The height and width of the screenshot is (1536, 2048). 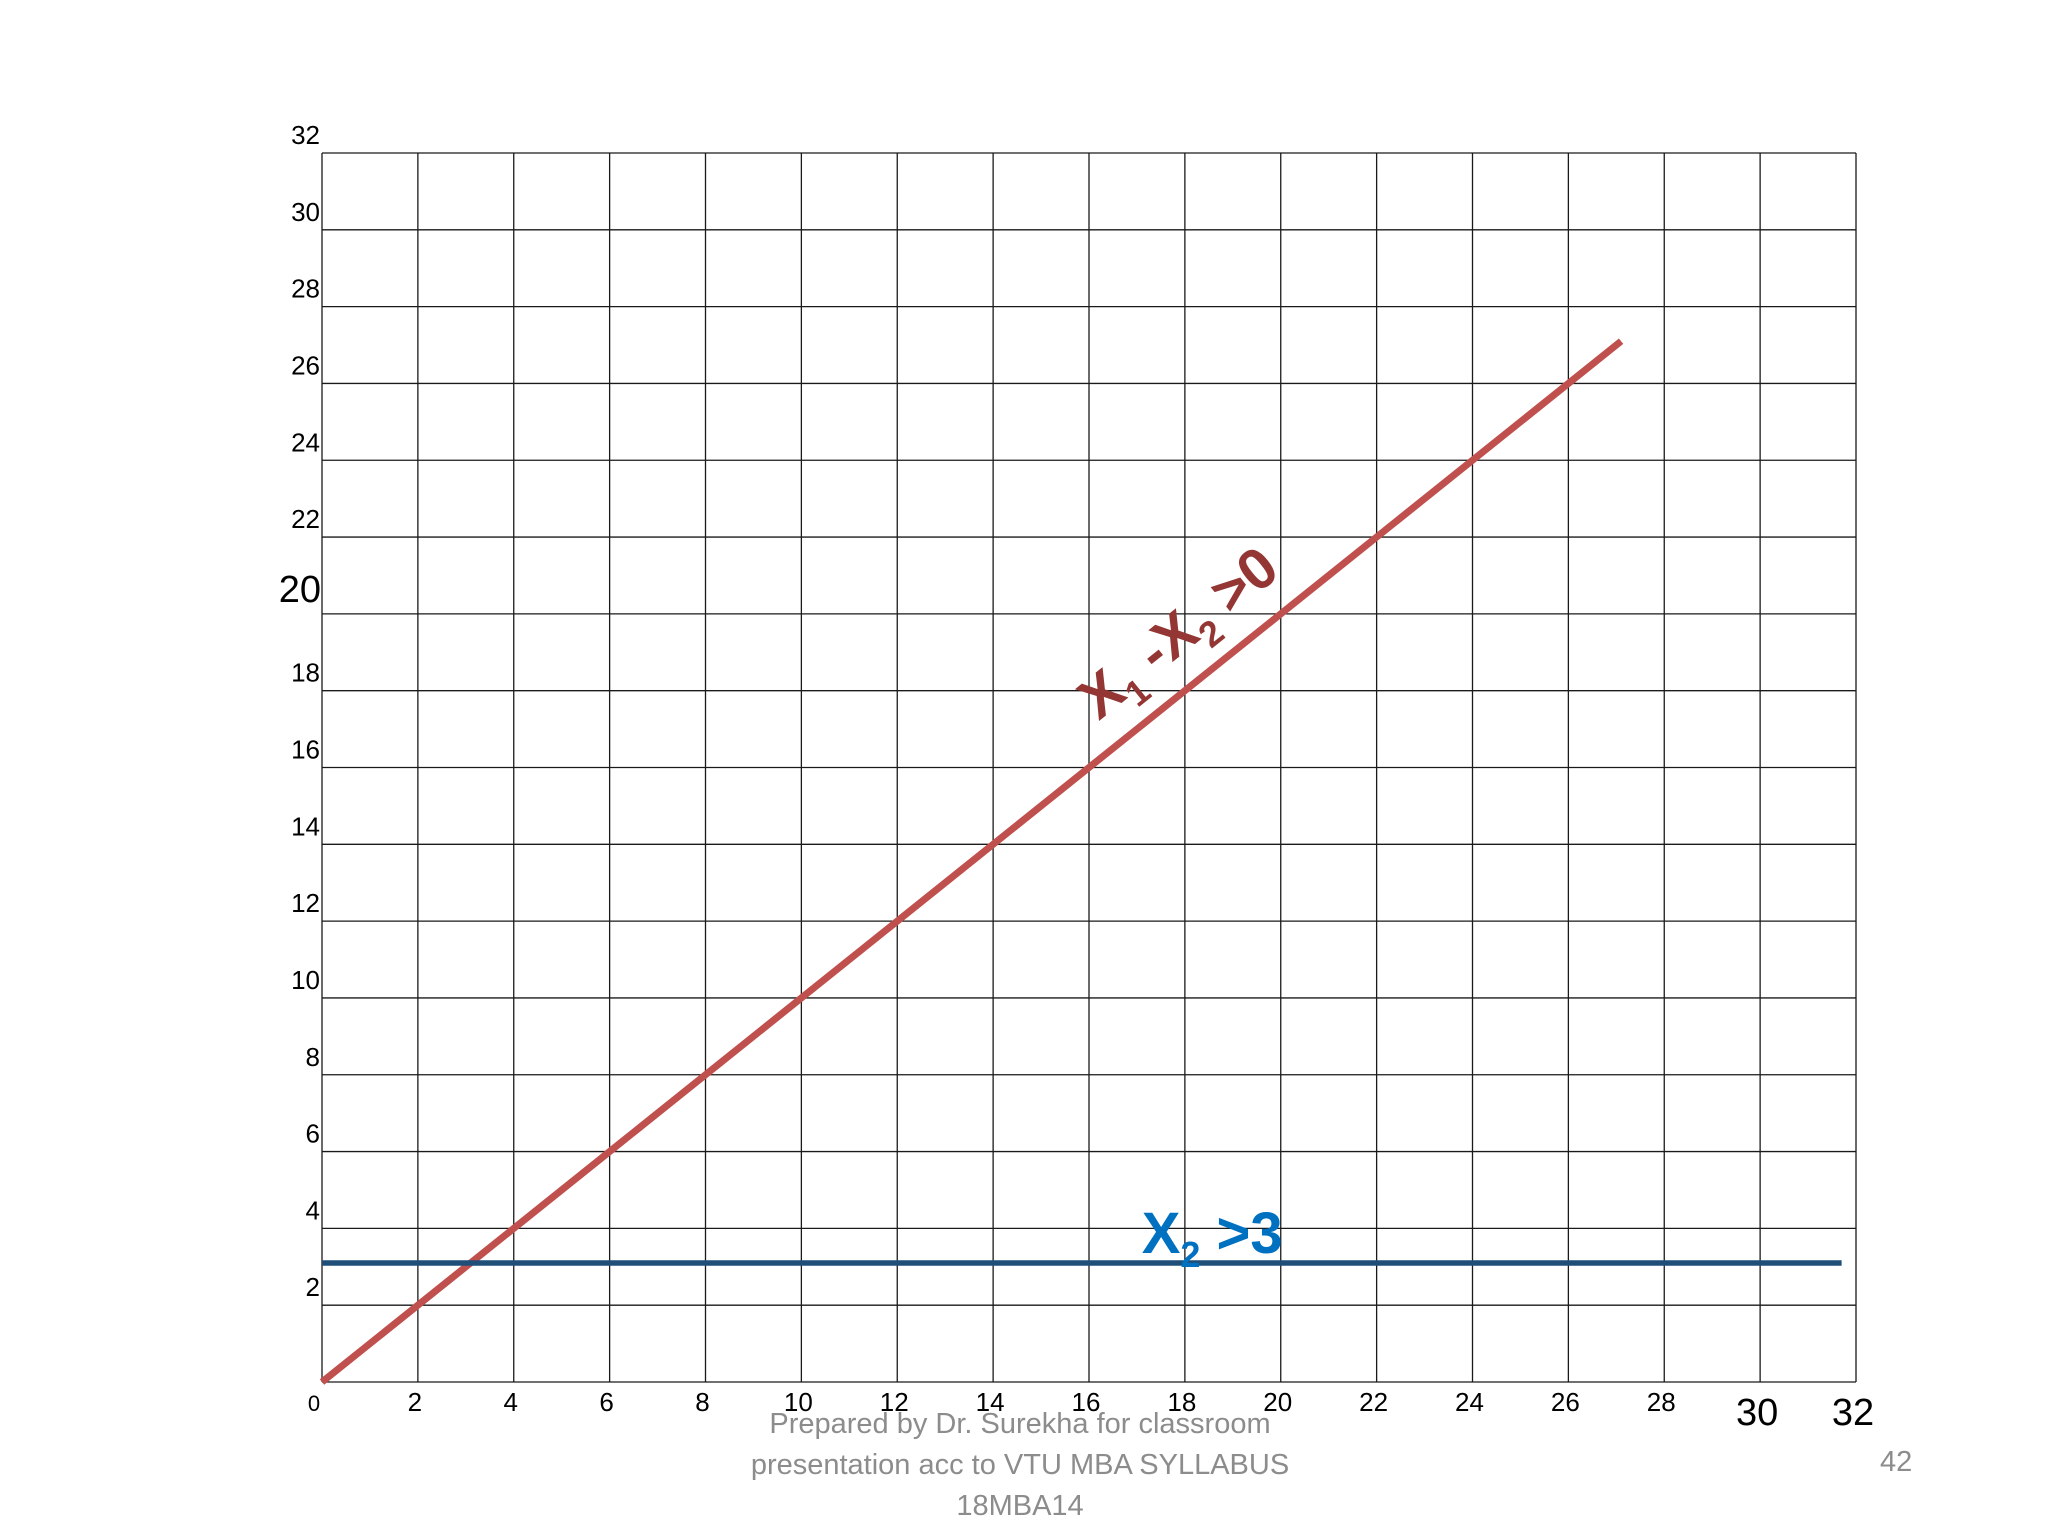 I want to click on page-number: 42, so click(x=1896, y=1462).